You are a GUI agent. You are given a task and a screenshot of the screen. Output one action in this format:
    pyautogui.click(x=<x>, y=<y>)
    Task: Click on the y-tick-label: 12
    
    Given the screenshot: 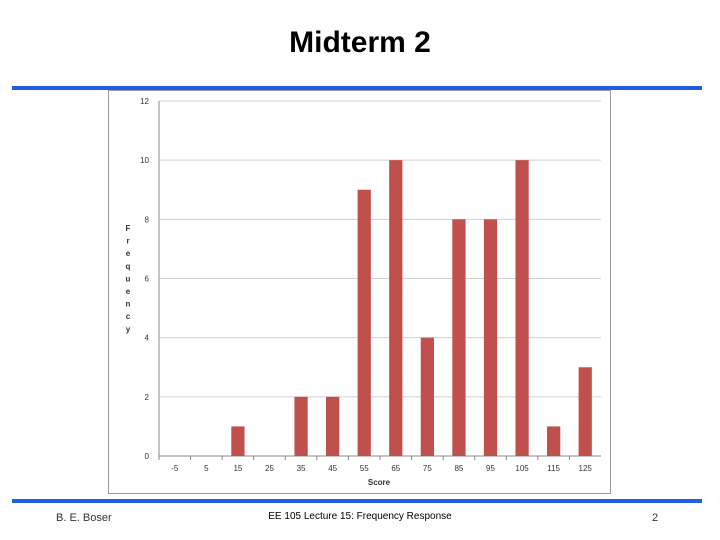 What is the action you would take?
    pyautogui.click(x=144, y=101)
    